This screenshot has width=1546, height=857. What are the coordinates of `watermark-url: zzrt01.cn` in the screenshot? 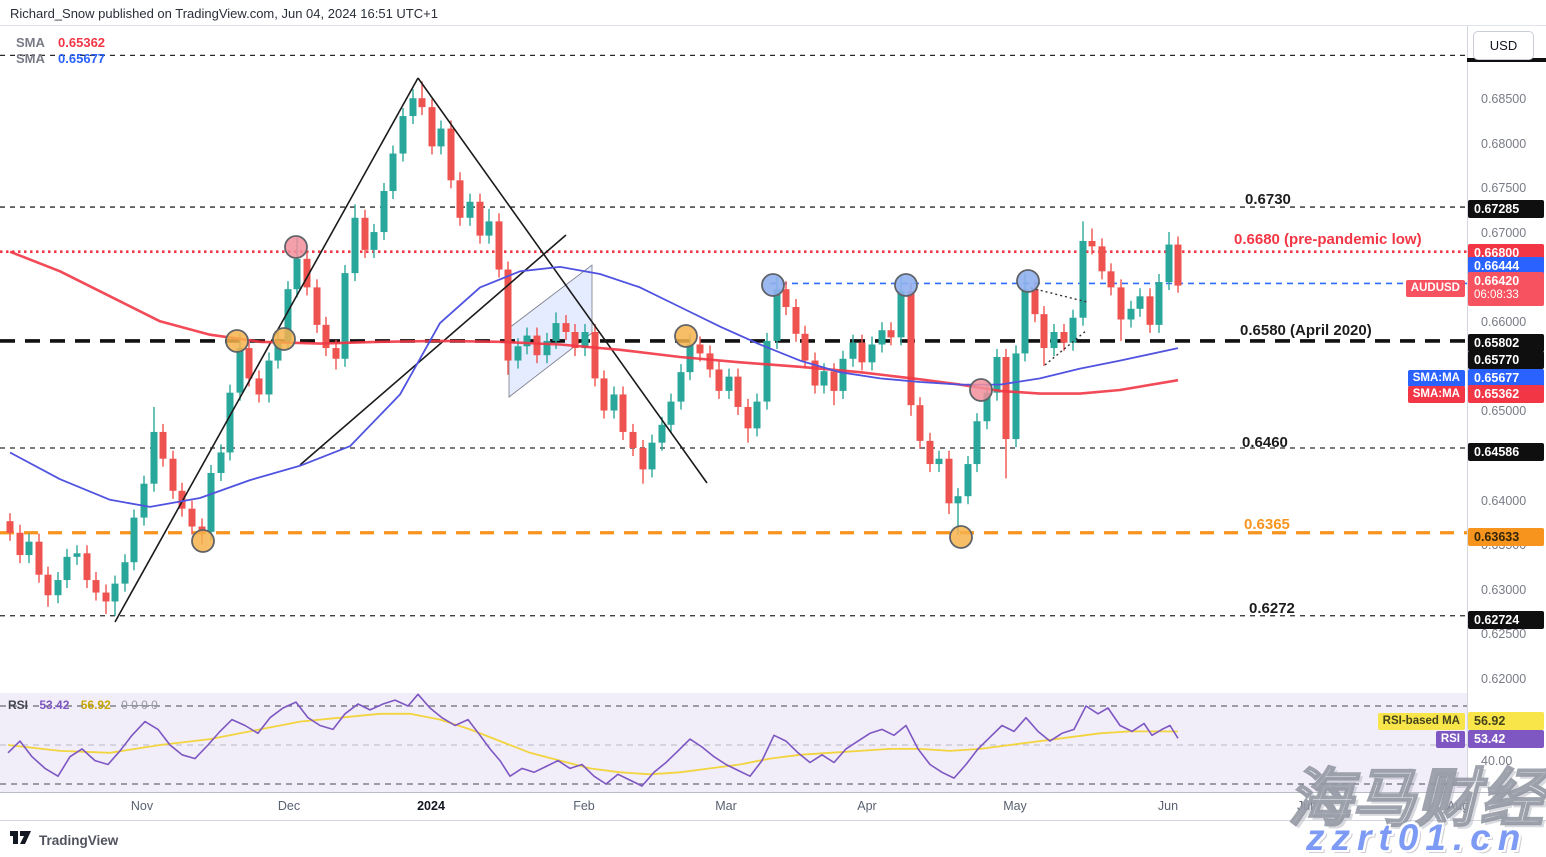 It's located at (1417, 837).